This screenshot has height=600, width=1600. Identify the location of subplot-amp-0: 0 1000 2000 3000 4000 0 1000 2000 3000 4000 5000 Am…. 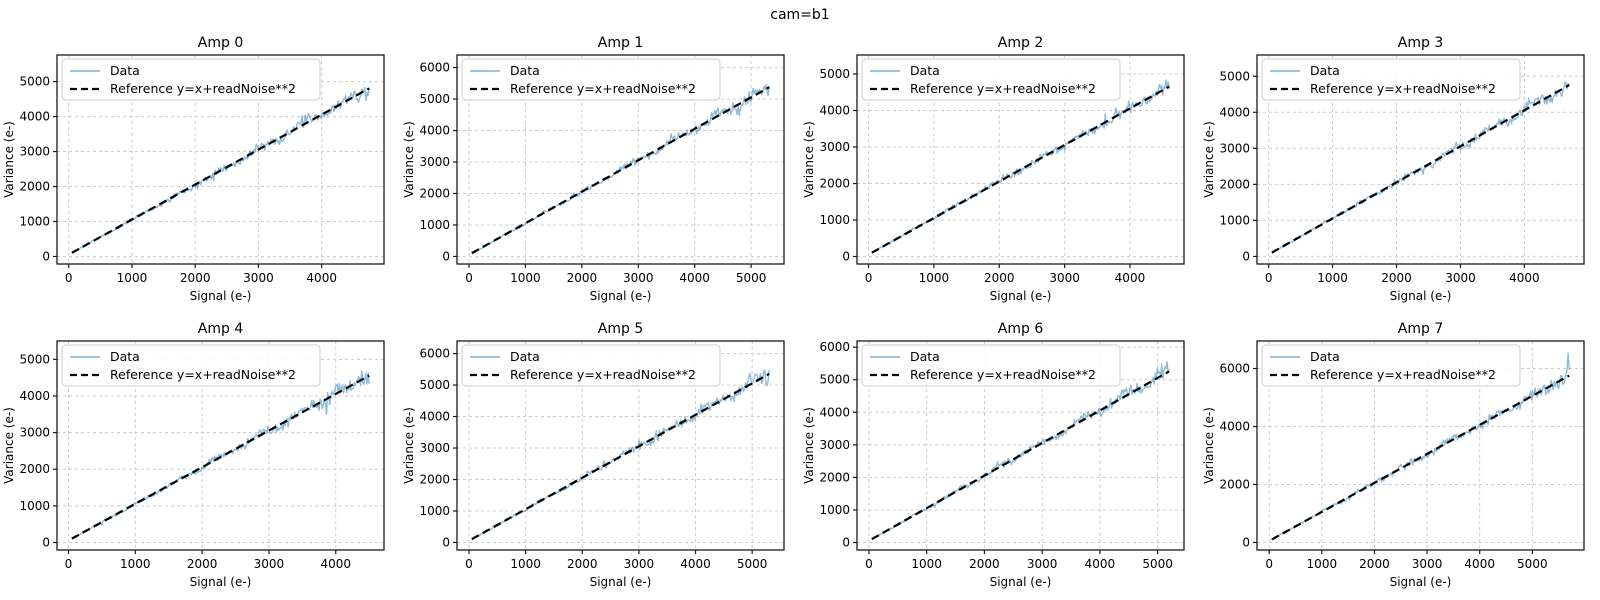
(200, 171).